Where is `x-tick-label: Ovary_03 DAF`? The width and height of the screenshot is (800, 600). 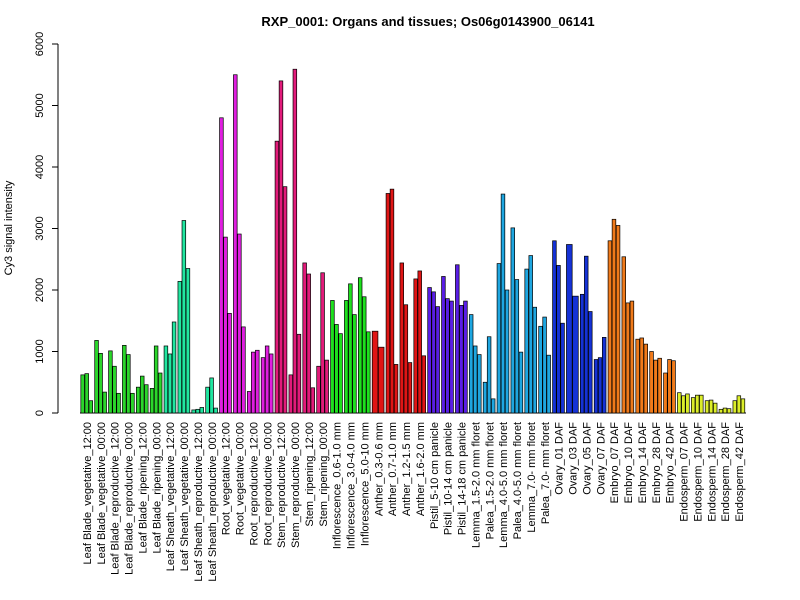
x-tick-label: Ovary_03 DAF is located at coordinates (574, 458).